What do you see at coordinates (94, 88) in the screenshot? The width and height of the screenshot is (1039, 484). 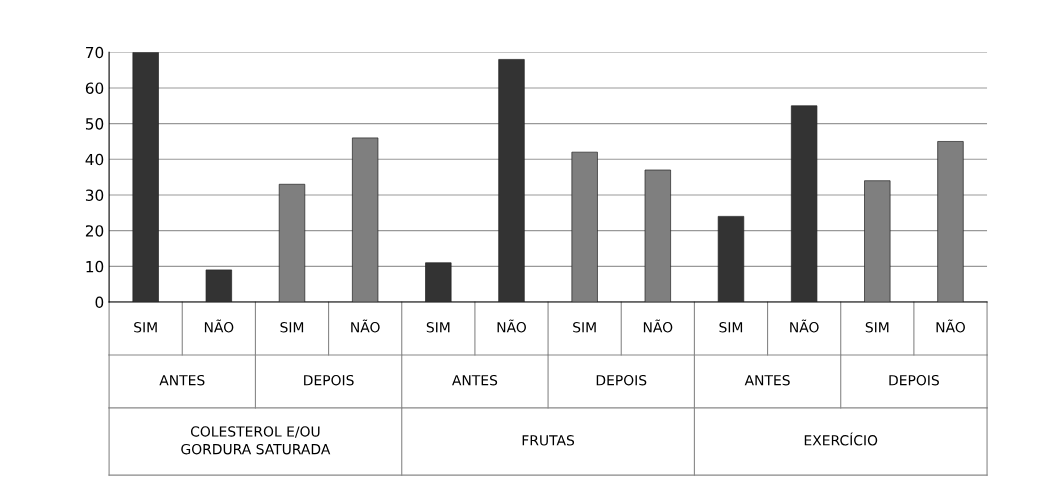 I see `y-tick-label: 60` at bounding box center [94, 88].